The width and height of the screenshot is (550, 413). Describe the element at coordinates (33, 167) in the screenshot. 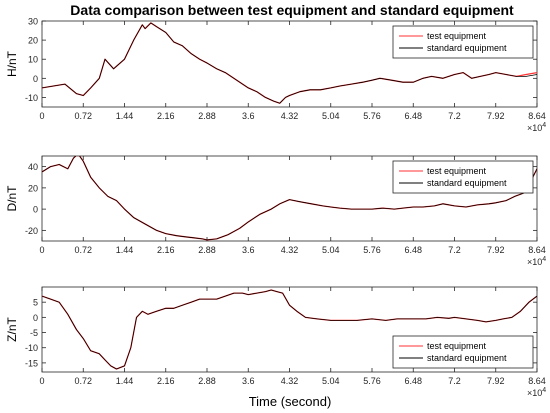

I see `y-tick-label: 40` at that location.